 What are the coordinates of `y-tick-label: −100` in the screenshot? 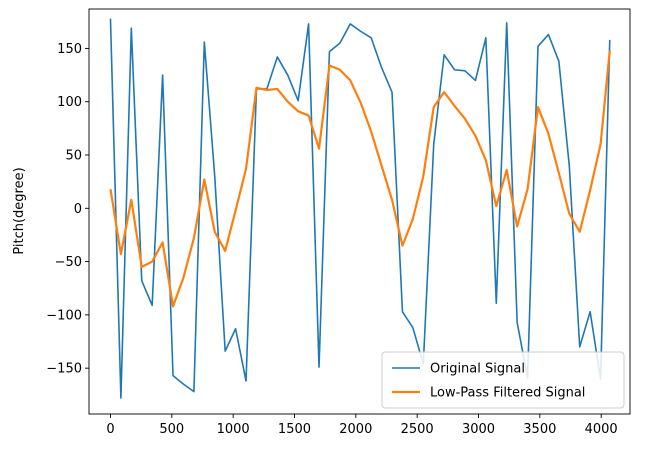 It's located at (64, 315).